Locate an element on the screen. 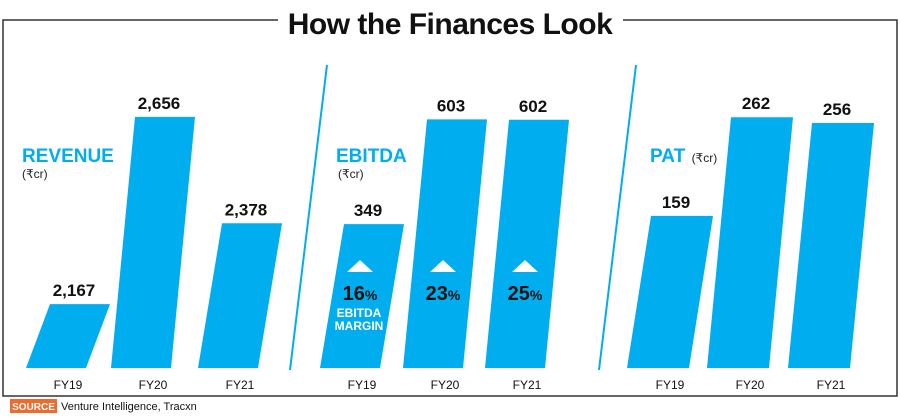 The image size is (900, 420). page-title: How the Finances Look is located at coordinates (450, 24).